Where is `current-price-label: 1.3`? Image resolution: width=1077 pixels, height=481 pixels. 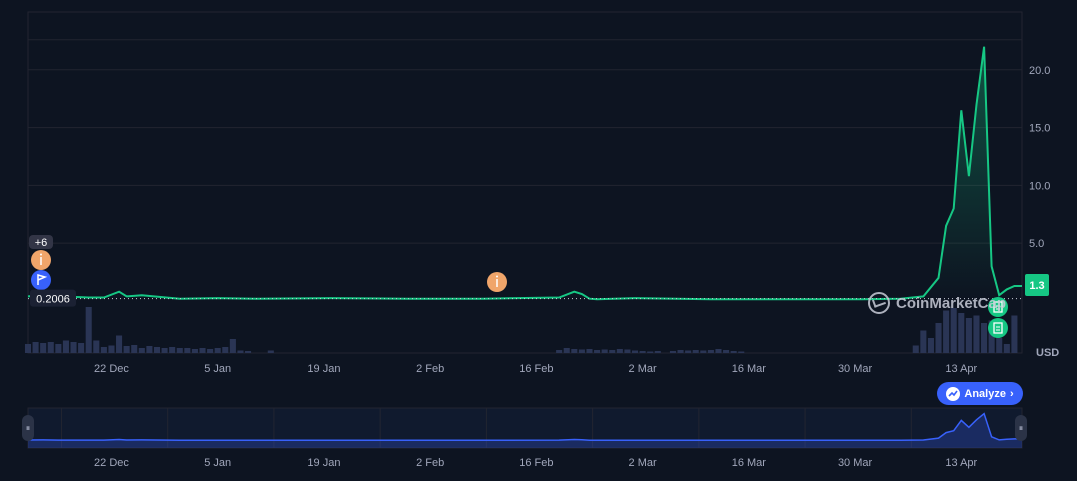 current-price-label: 1.3 is located at coordinates (1036, 286).